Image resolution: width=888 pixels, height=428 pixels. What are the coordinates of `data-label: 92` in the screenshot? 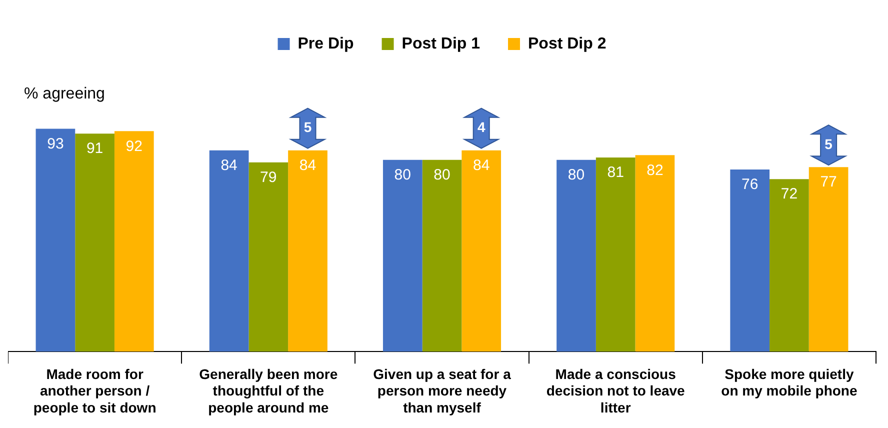 It's located at (134, 146).